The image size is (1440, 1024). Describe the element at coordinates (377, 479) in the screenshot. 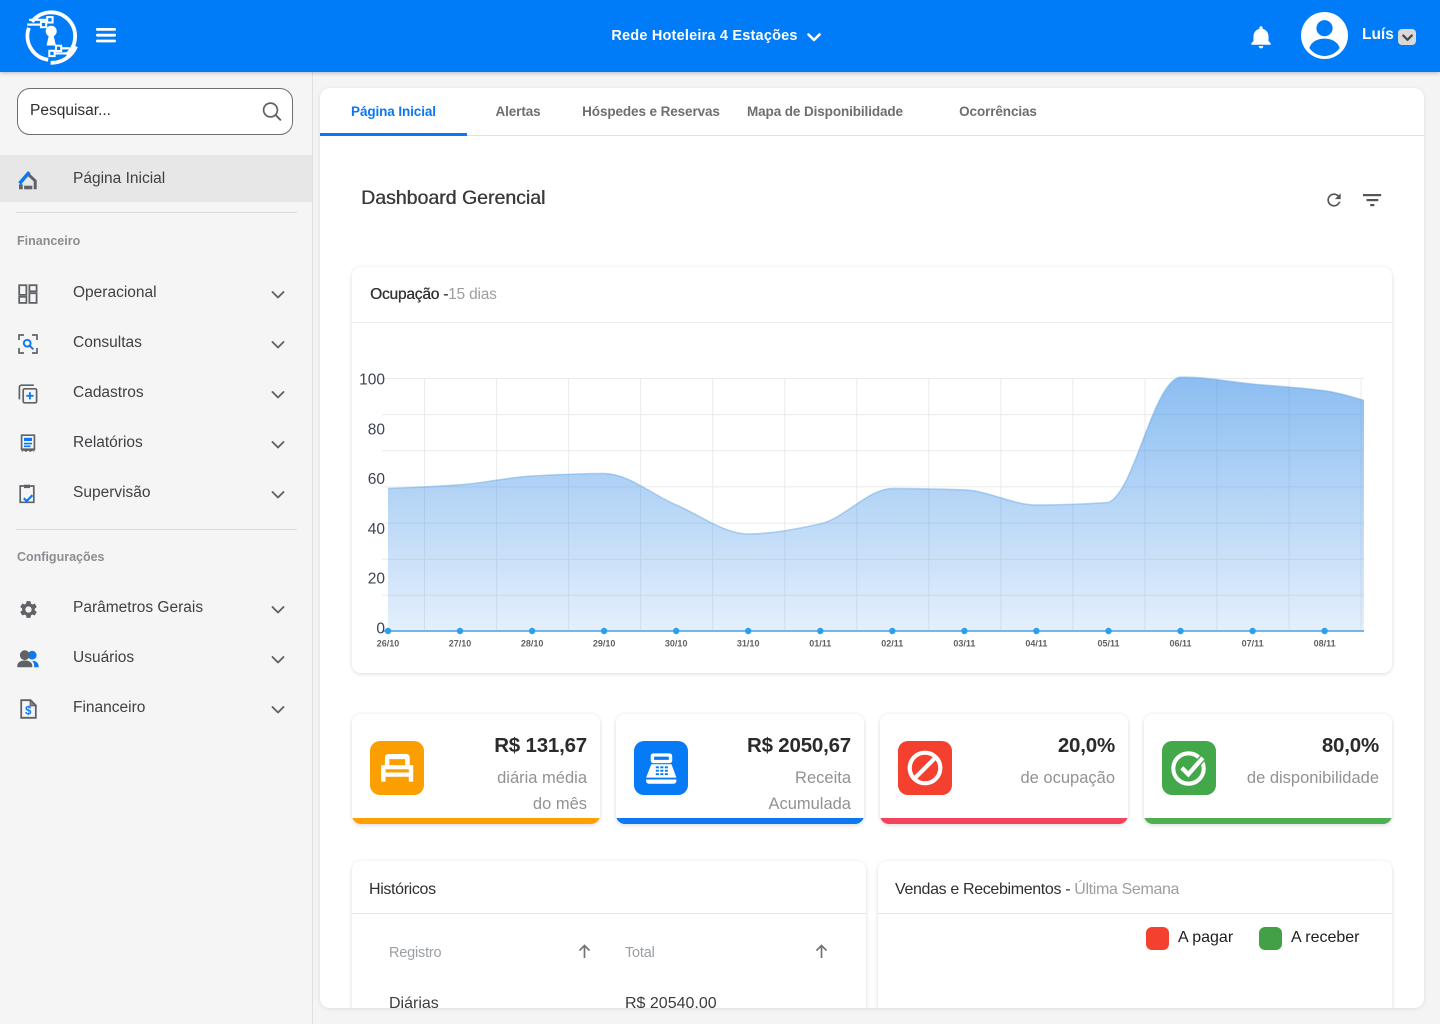

I see `svg-text: 60` at that location.